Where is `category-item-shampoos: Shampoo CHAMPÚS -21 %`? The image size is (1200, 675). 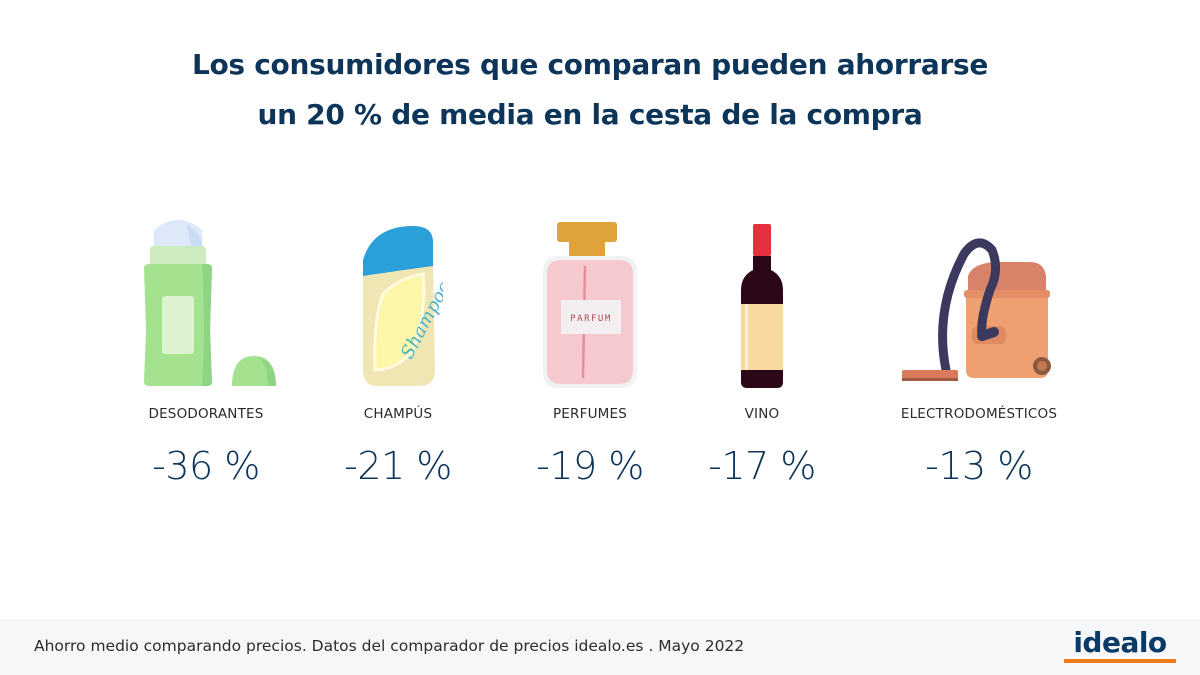 category-item-shampoos: Shampoo CHAMPÚS -21 % is located at coordinates (398, 349).